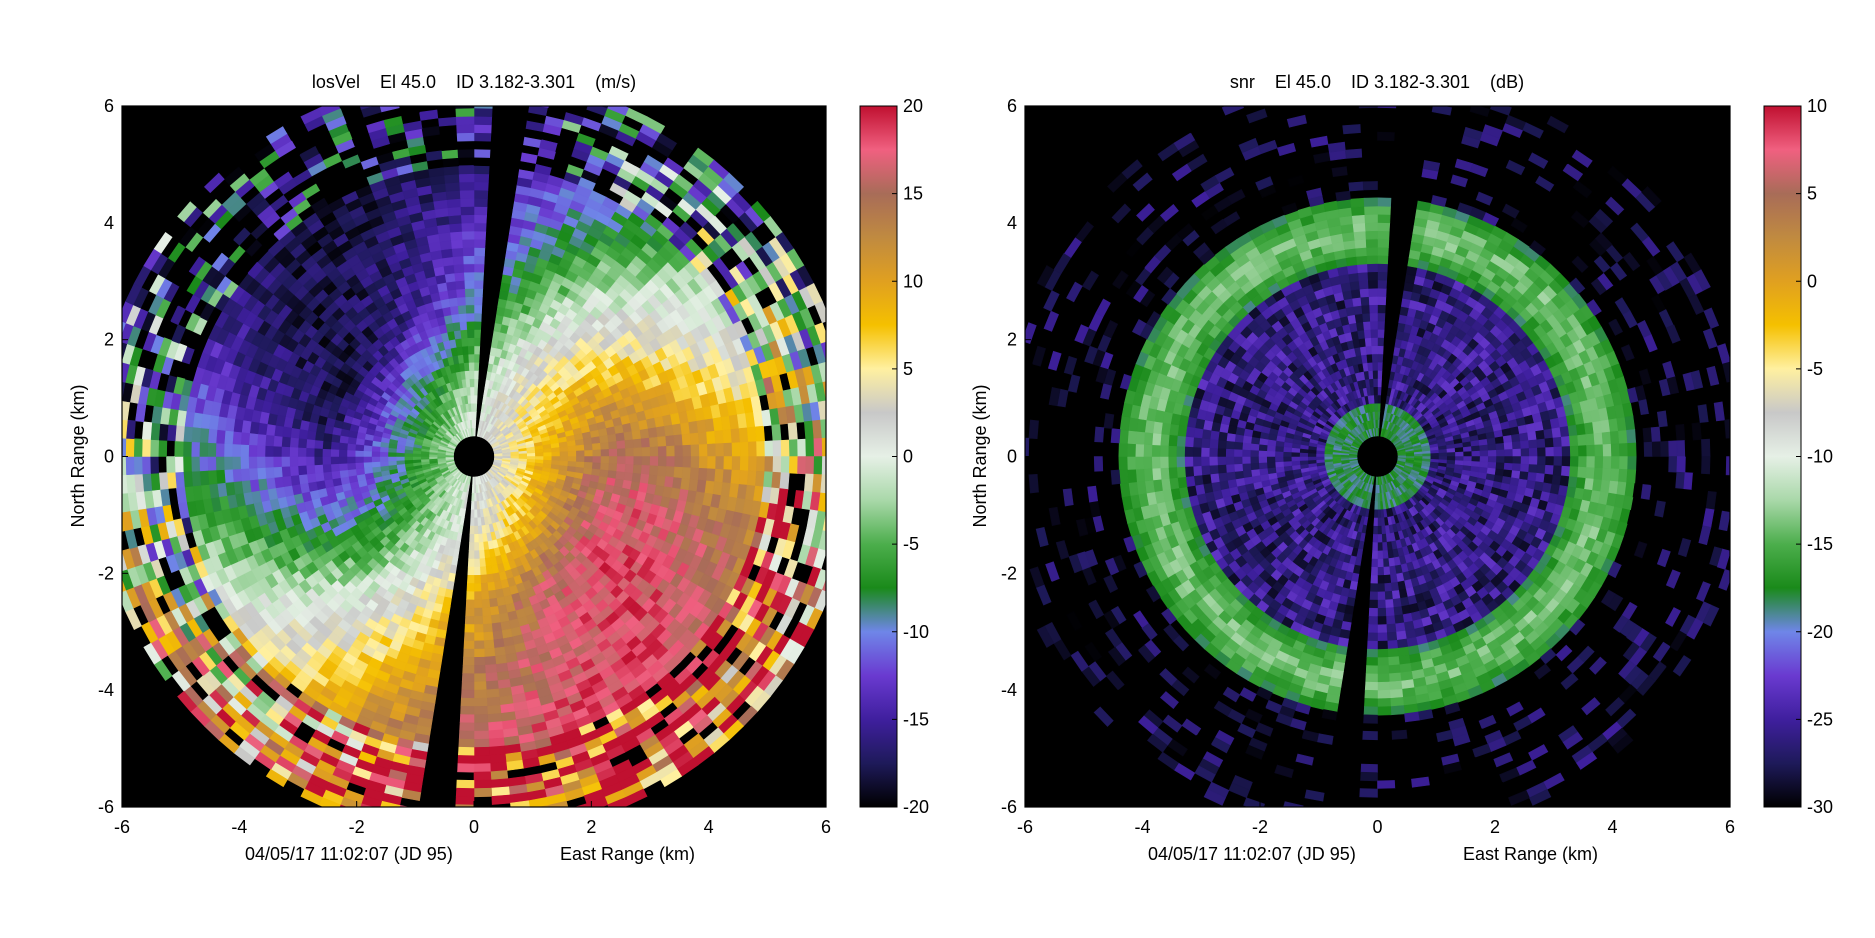 The height and width of the screenshot is (938, 1875). What do you see at coordinates (349, 854) in the screenshot?
I see `velocity-timestamp: 04/05/17 11:02:07 (JD 95)` at bounding box center [349, 854].